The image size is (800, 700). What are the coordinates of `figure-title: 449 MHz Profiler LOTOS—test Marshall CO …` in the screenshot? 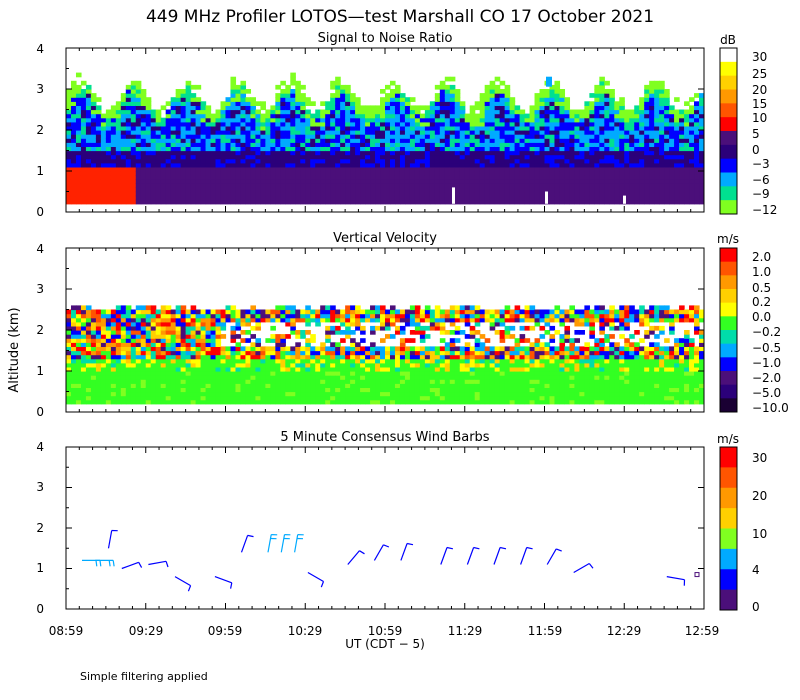 It's located at (400, 17).